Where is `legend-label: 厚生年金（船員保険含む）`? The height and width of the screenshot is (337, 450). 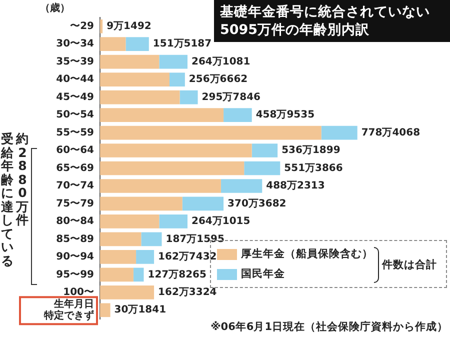 legend-label: 厚生年金（船員保険含む） is located at coordinates (307, 254).